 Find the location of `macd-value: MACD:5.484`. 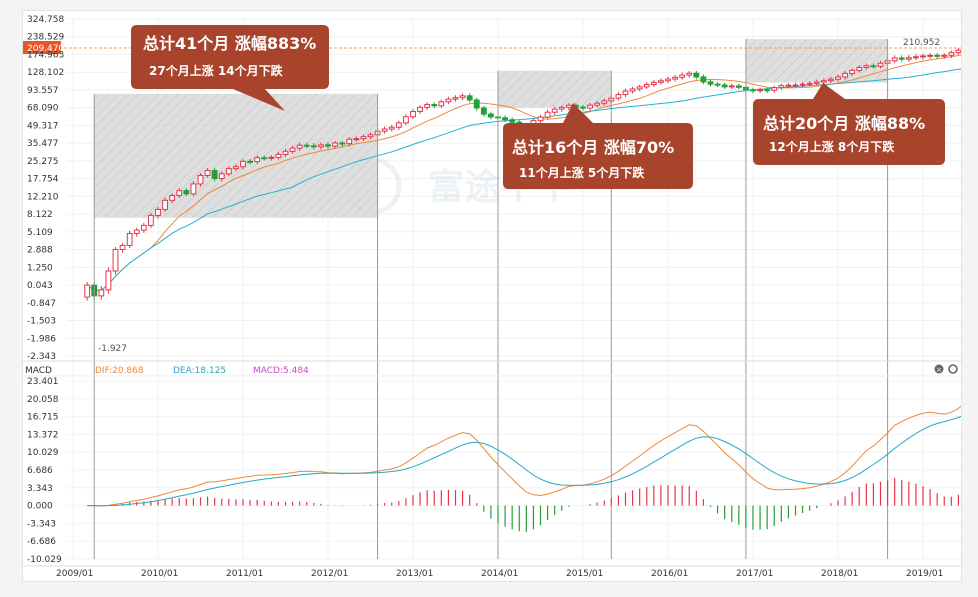

macd-value: MACD:5.484 is located at coordinates (281, 371).